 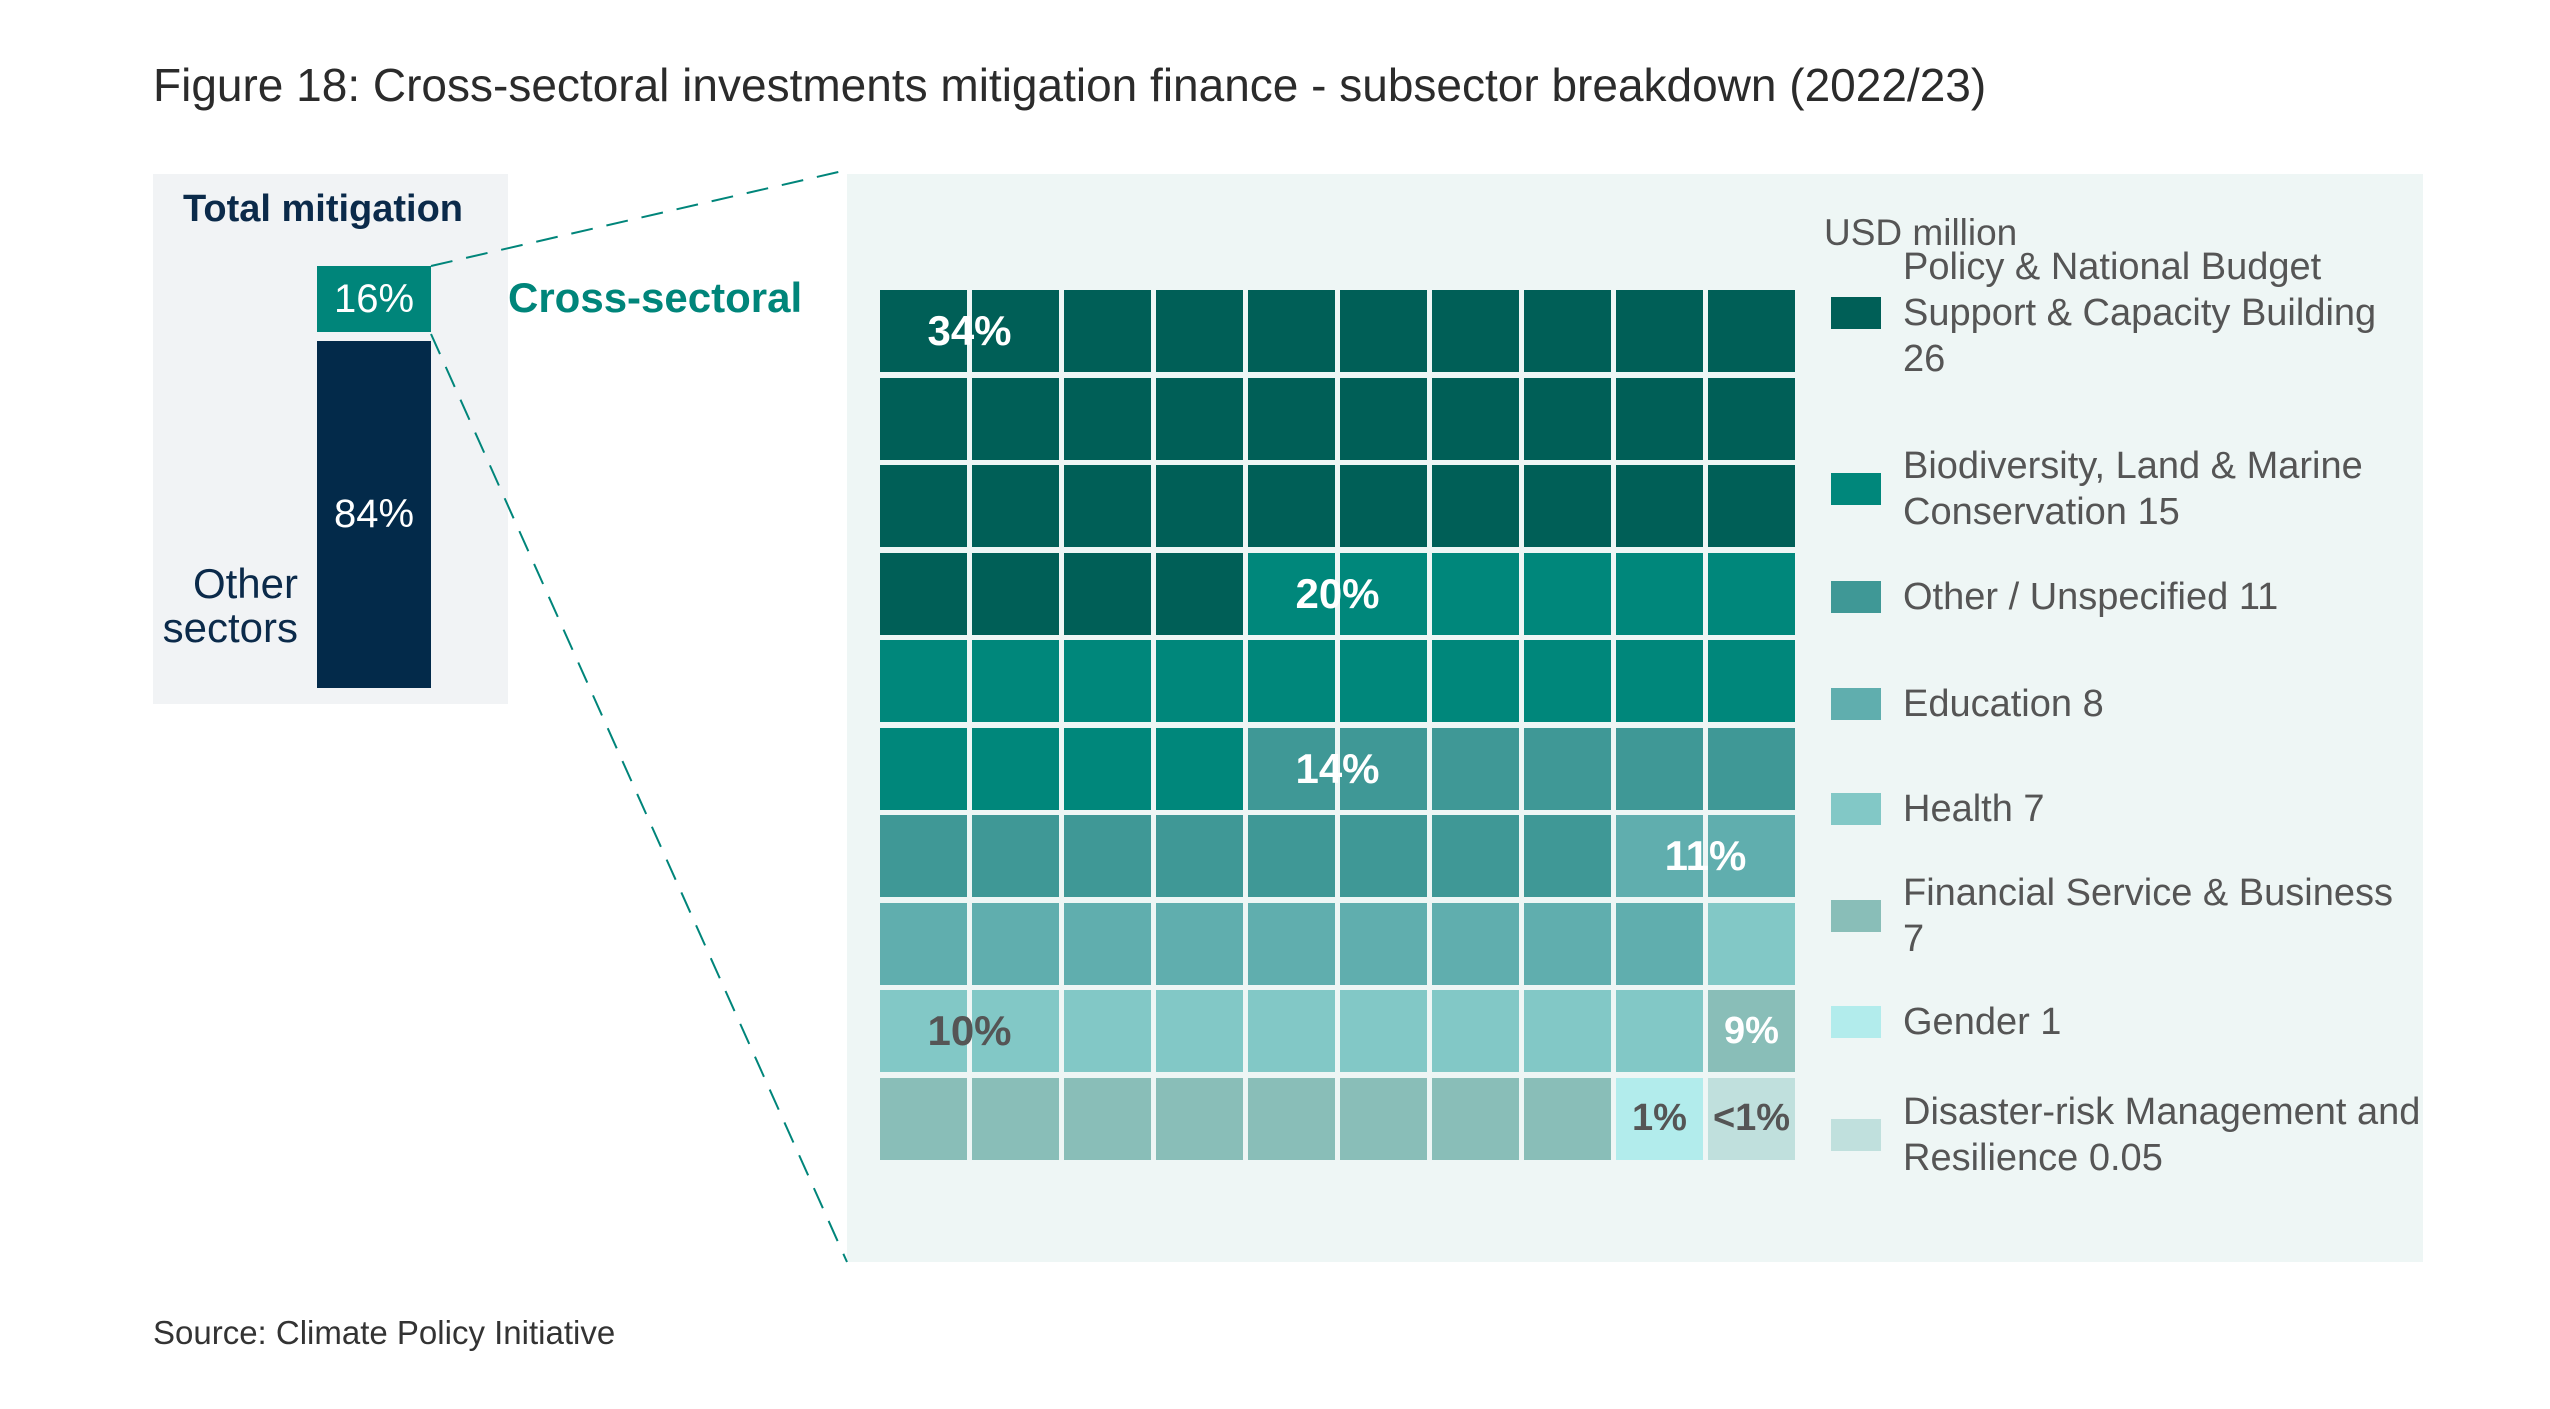 I want to click on waffle-percent-label: 11%, so click(x=1705, y=855).